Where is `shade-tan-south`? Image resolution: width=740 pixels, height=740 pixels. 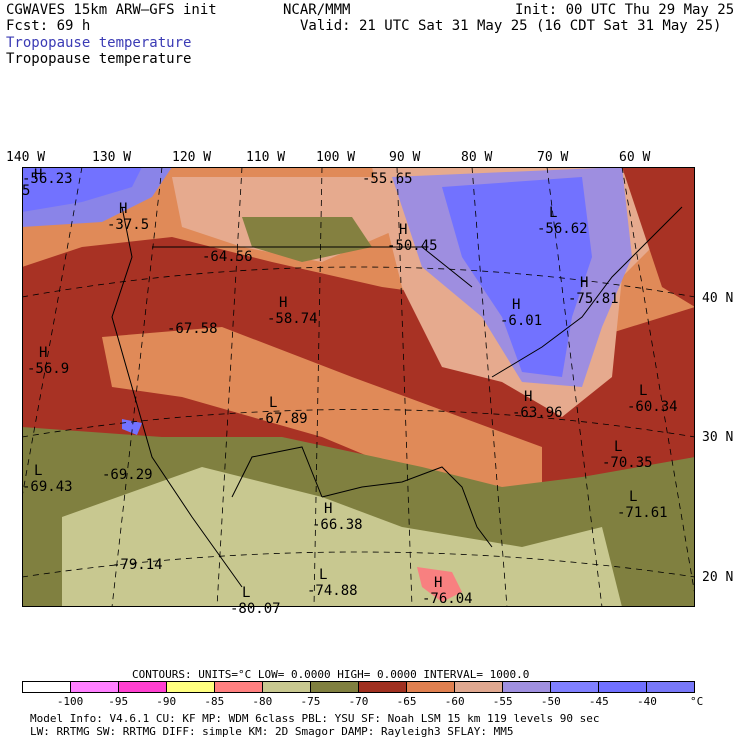
shade-tan-south is located at coordinates (342, 537).